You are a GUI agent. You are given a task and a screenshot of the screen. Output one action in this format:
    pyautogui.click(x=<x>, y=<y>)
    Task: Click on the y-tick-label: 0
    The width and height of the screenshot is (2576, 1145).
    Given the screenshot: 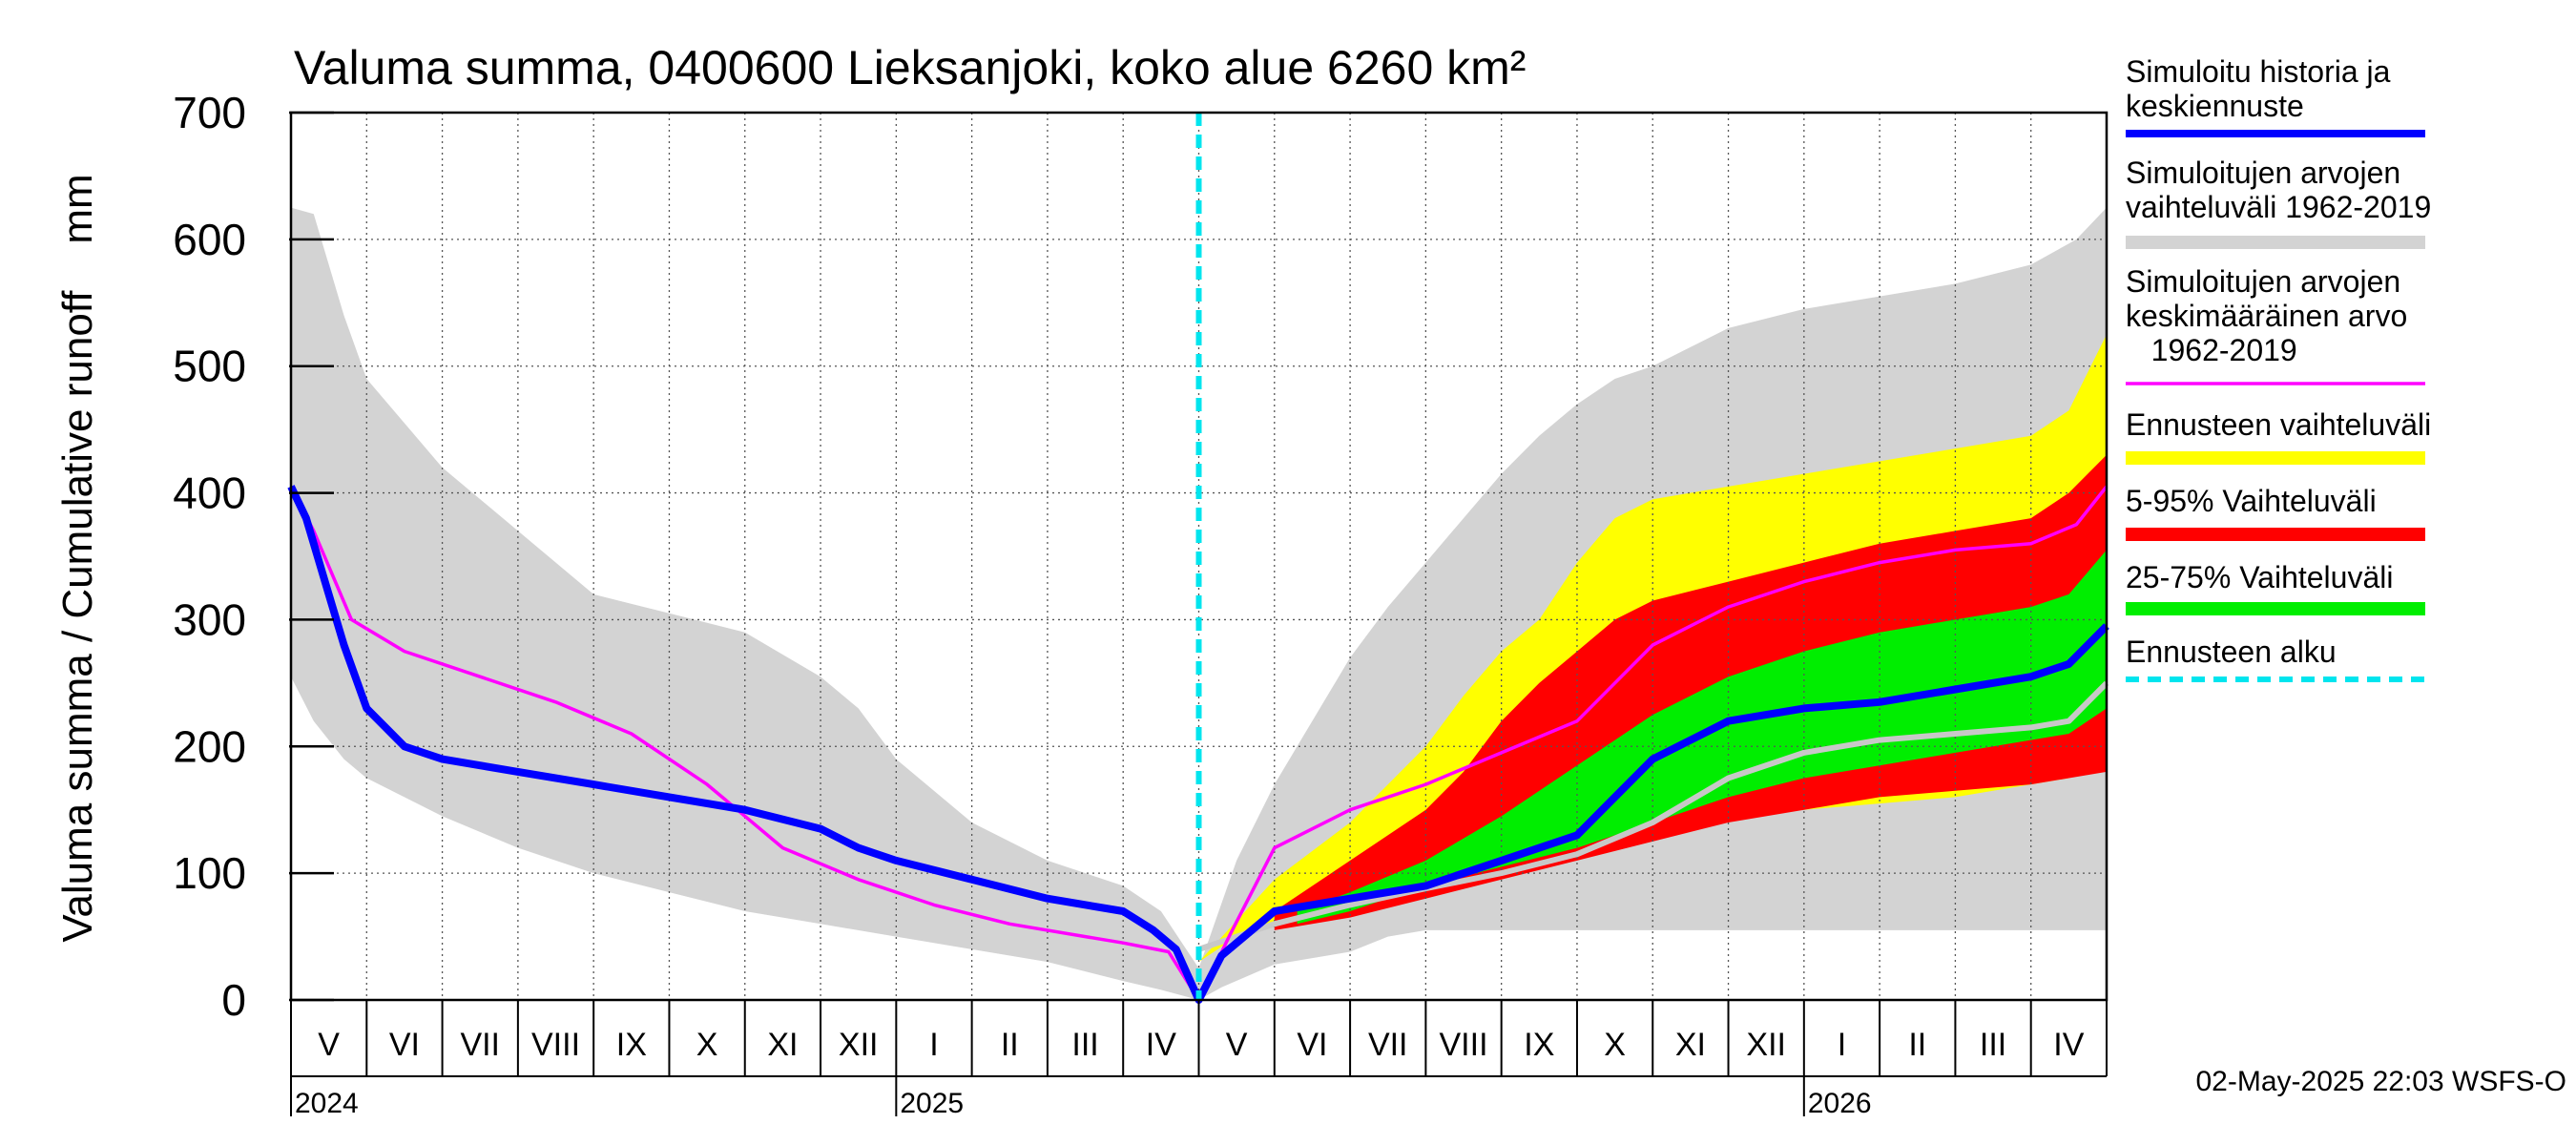 What is the action you would take?
    pyautogui.click(x=233, y=1000)
    